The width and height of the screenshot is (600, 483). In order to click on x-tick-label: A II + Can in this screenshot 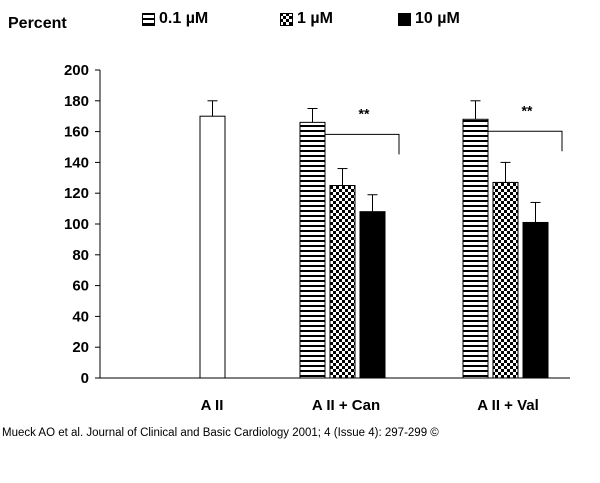, I will do `click(346, 405)`.